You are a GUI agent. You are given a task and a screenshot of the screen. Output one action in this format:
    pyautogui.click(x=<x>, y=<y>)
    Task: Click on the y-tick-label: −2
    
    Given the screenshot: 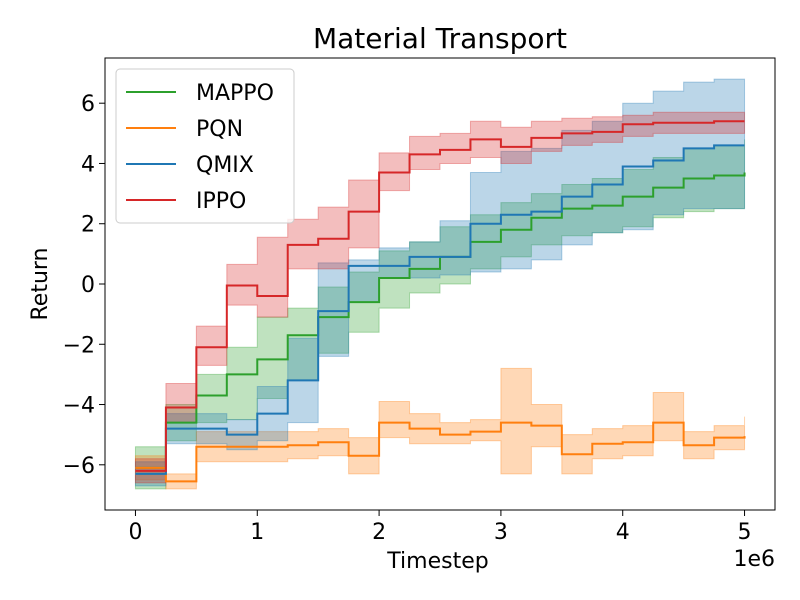 What is the action you would take?
    pyautogui.click(x=79, y=345)
    